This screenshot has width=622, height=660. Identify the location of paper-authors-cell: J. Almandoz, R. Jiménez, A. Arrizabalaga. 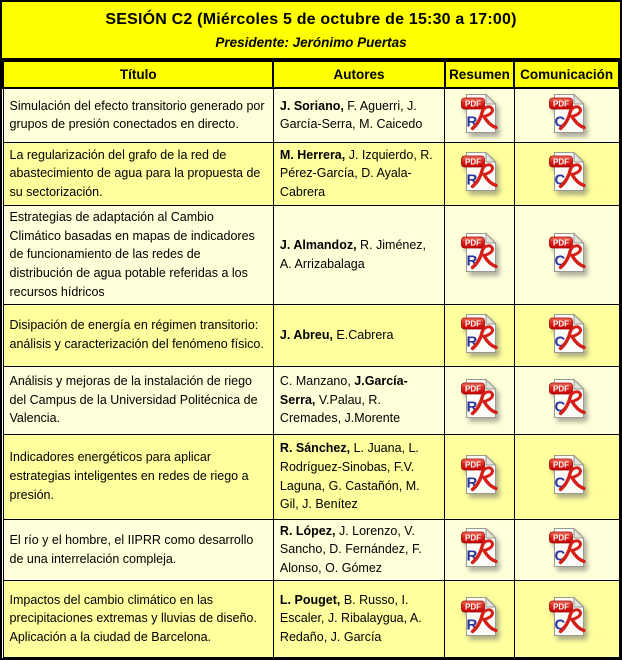
(359, 254).